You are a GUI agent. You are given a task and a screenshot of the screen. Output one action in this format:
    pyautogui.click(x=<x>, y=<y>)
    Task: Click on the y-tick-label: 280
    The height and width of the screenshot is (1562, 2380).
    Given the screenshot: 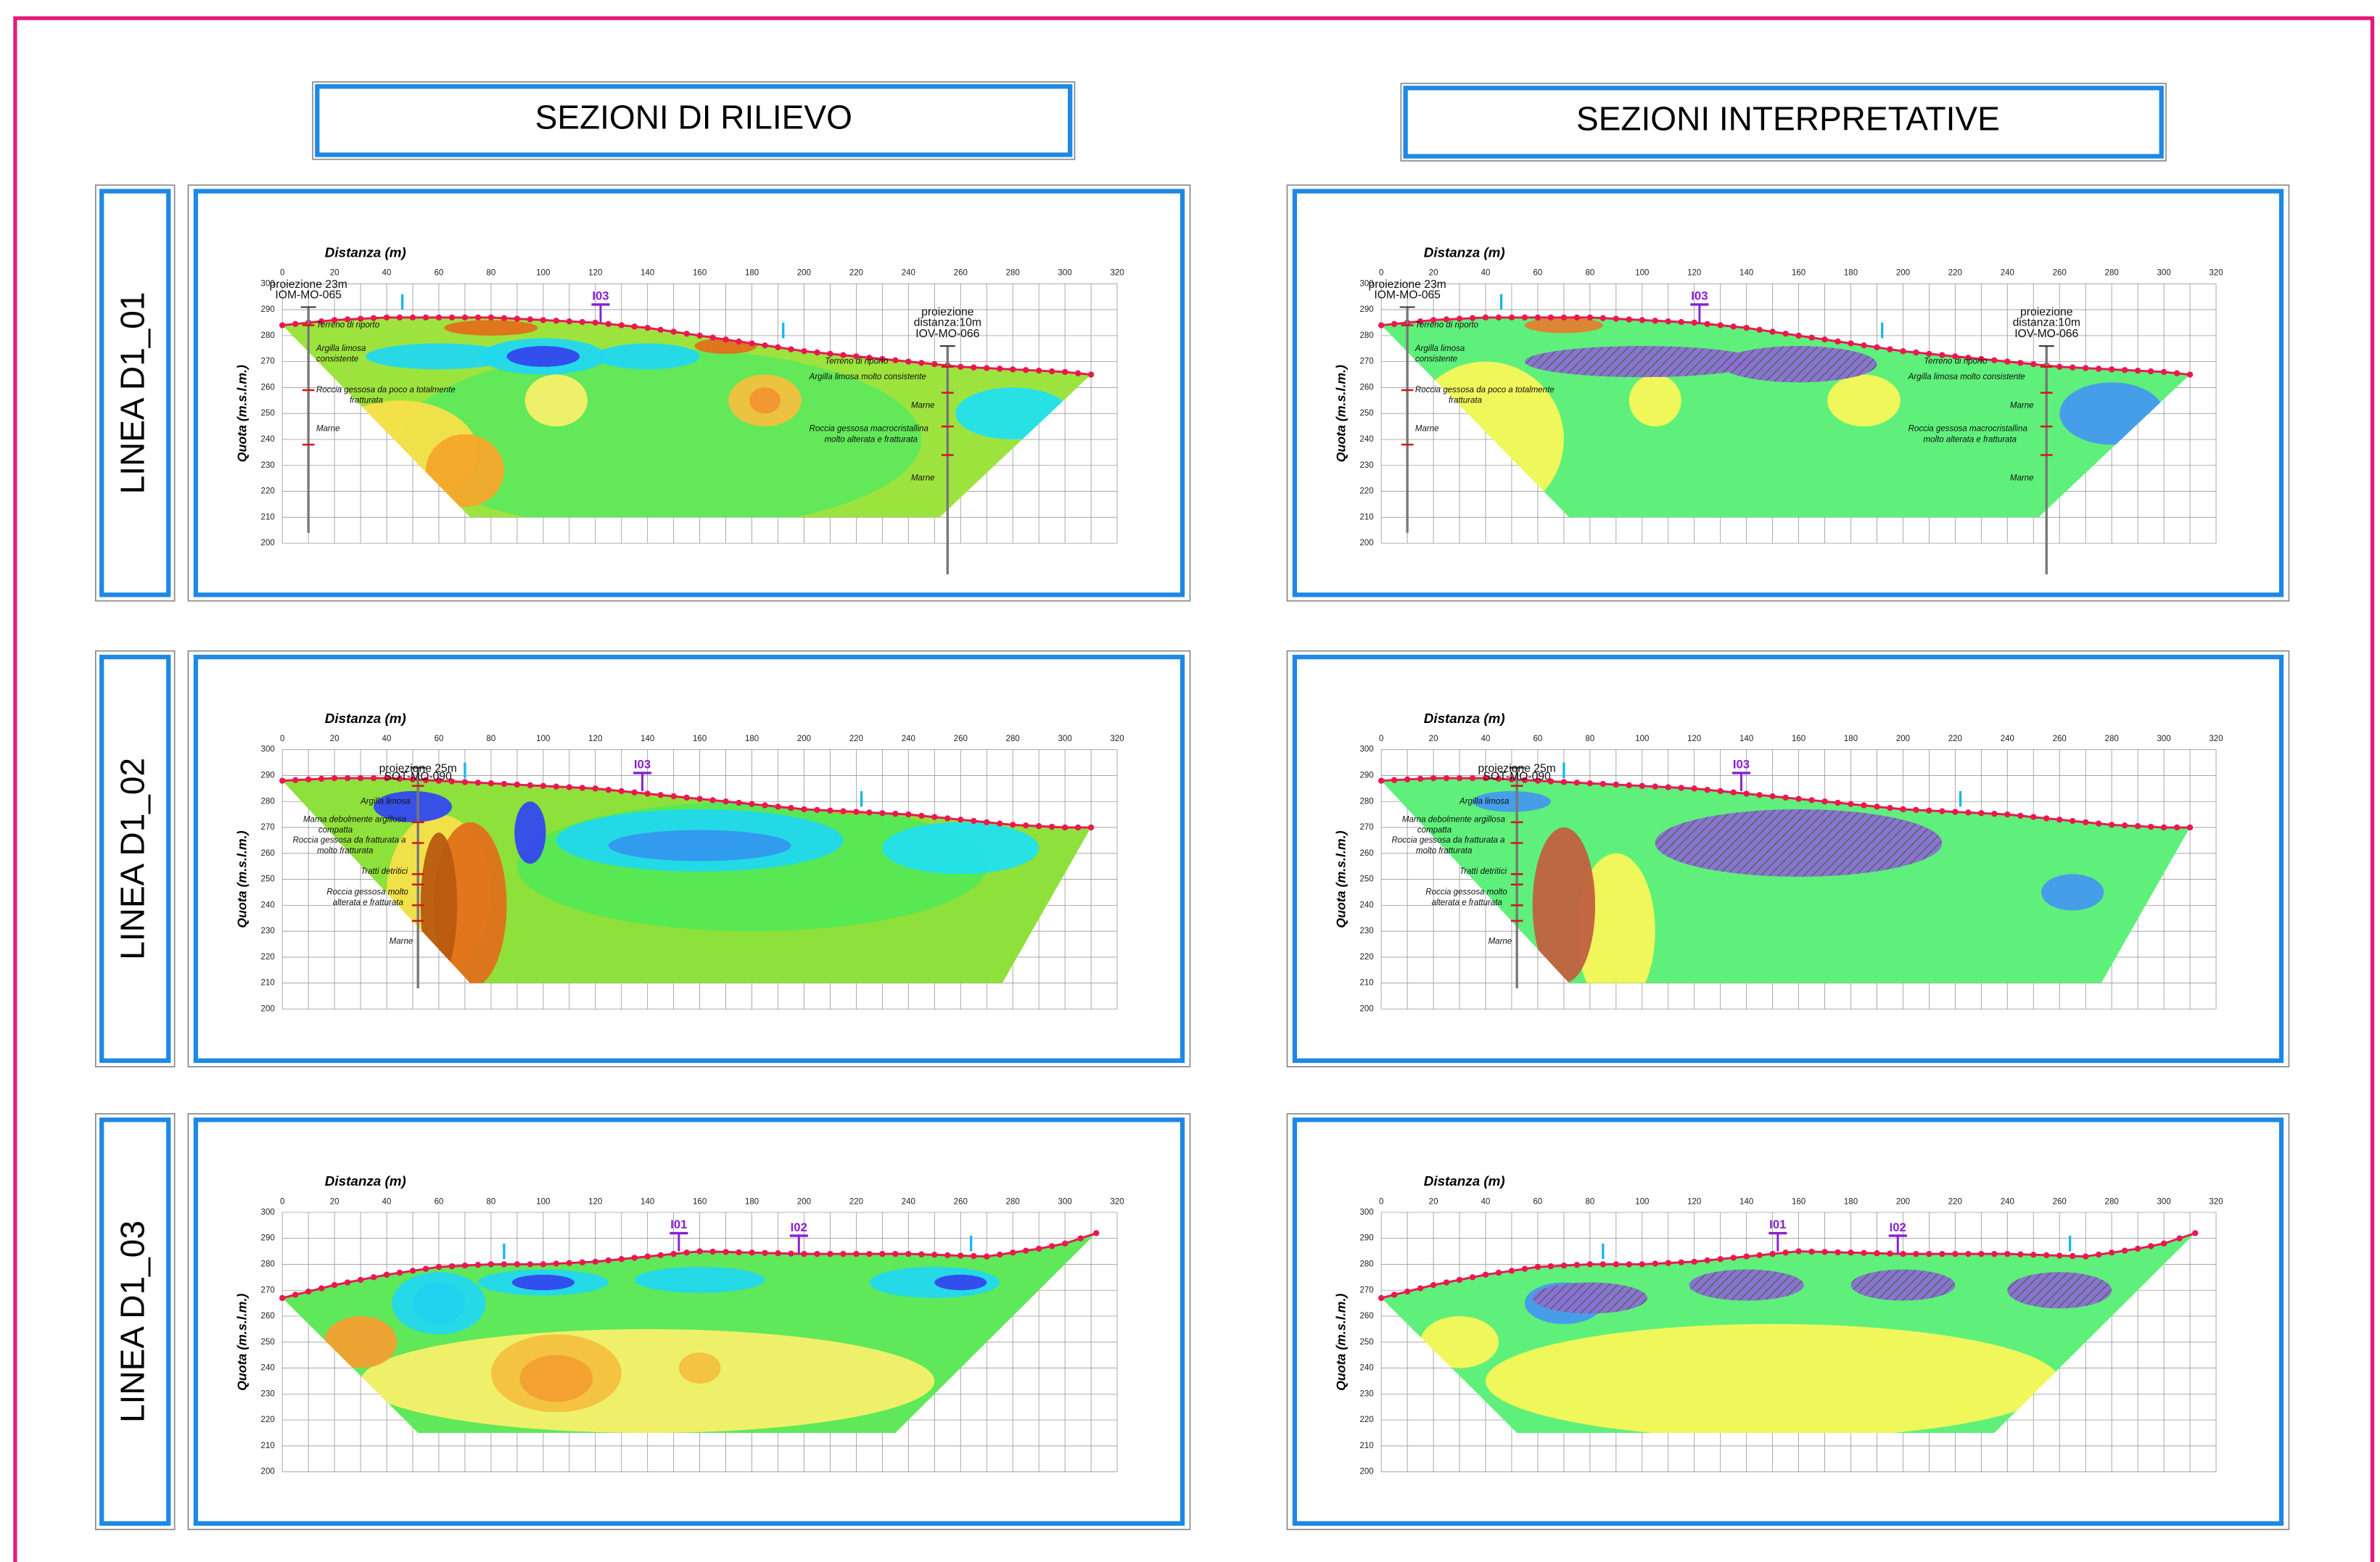 What is the action you would take?
    pyautogui.click(x=1367, y=1264)
    